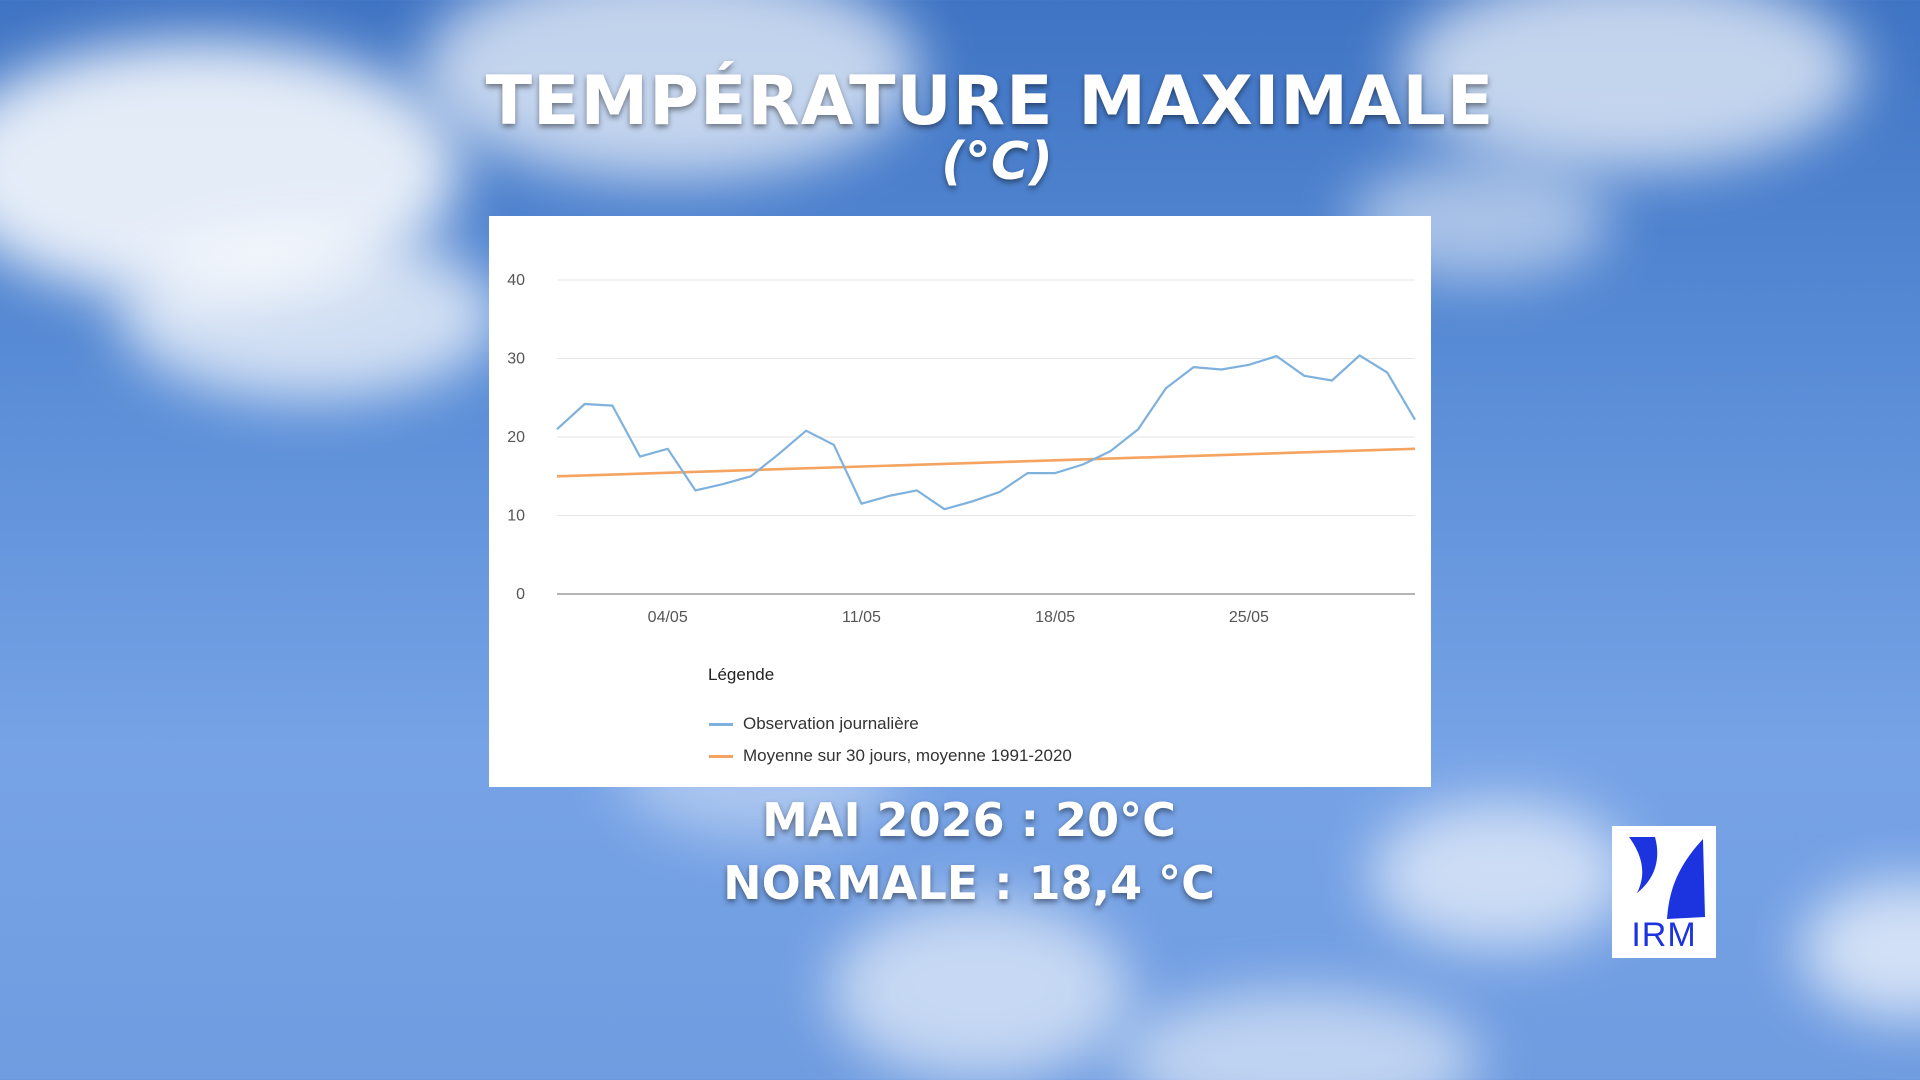 This screenshot has width=1920, height=1080. What do you see at coordinates (1667, 878) in the screenshot?
I see `irm-logo-emblem` at bounding box center [1667, 878].